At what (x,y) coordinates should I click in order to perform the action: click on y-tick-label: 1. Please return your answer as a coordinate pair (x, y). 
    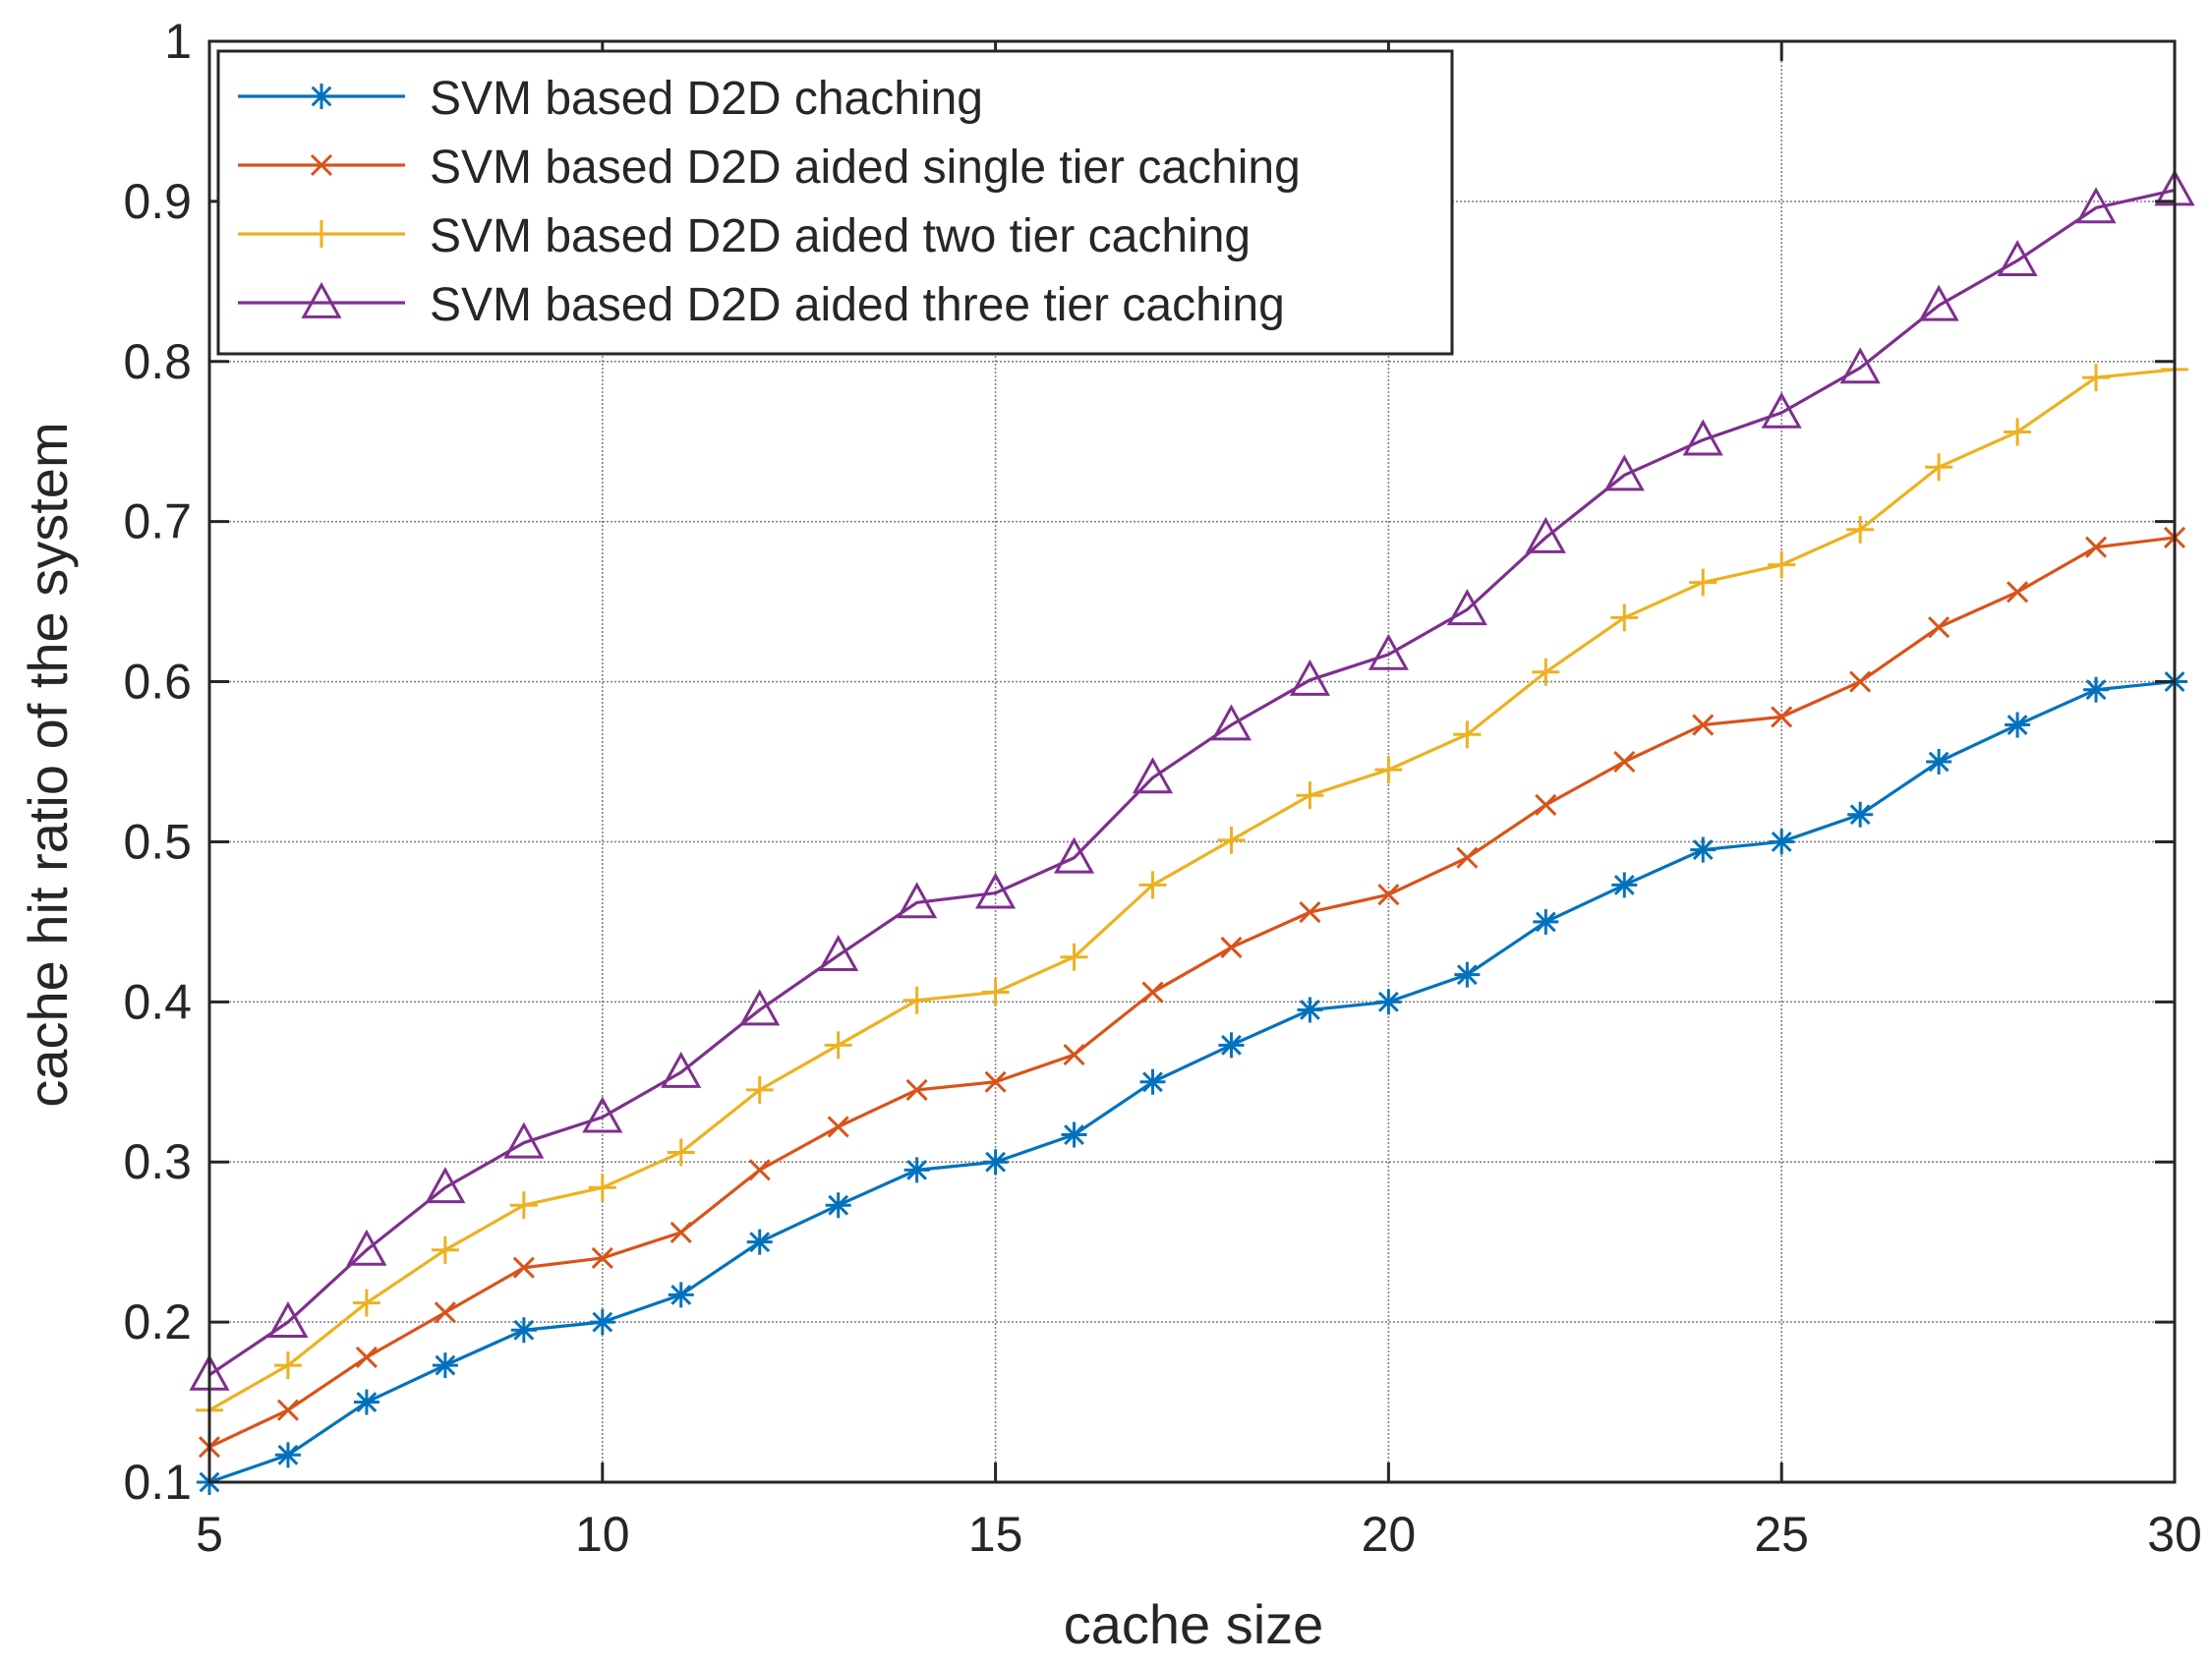
    Looking at the image, I should click on (178, 41).